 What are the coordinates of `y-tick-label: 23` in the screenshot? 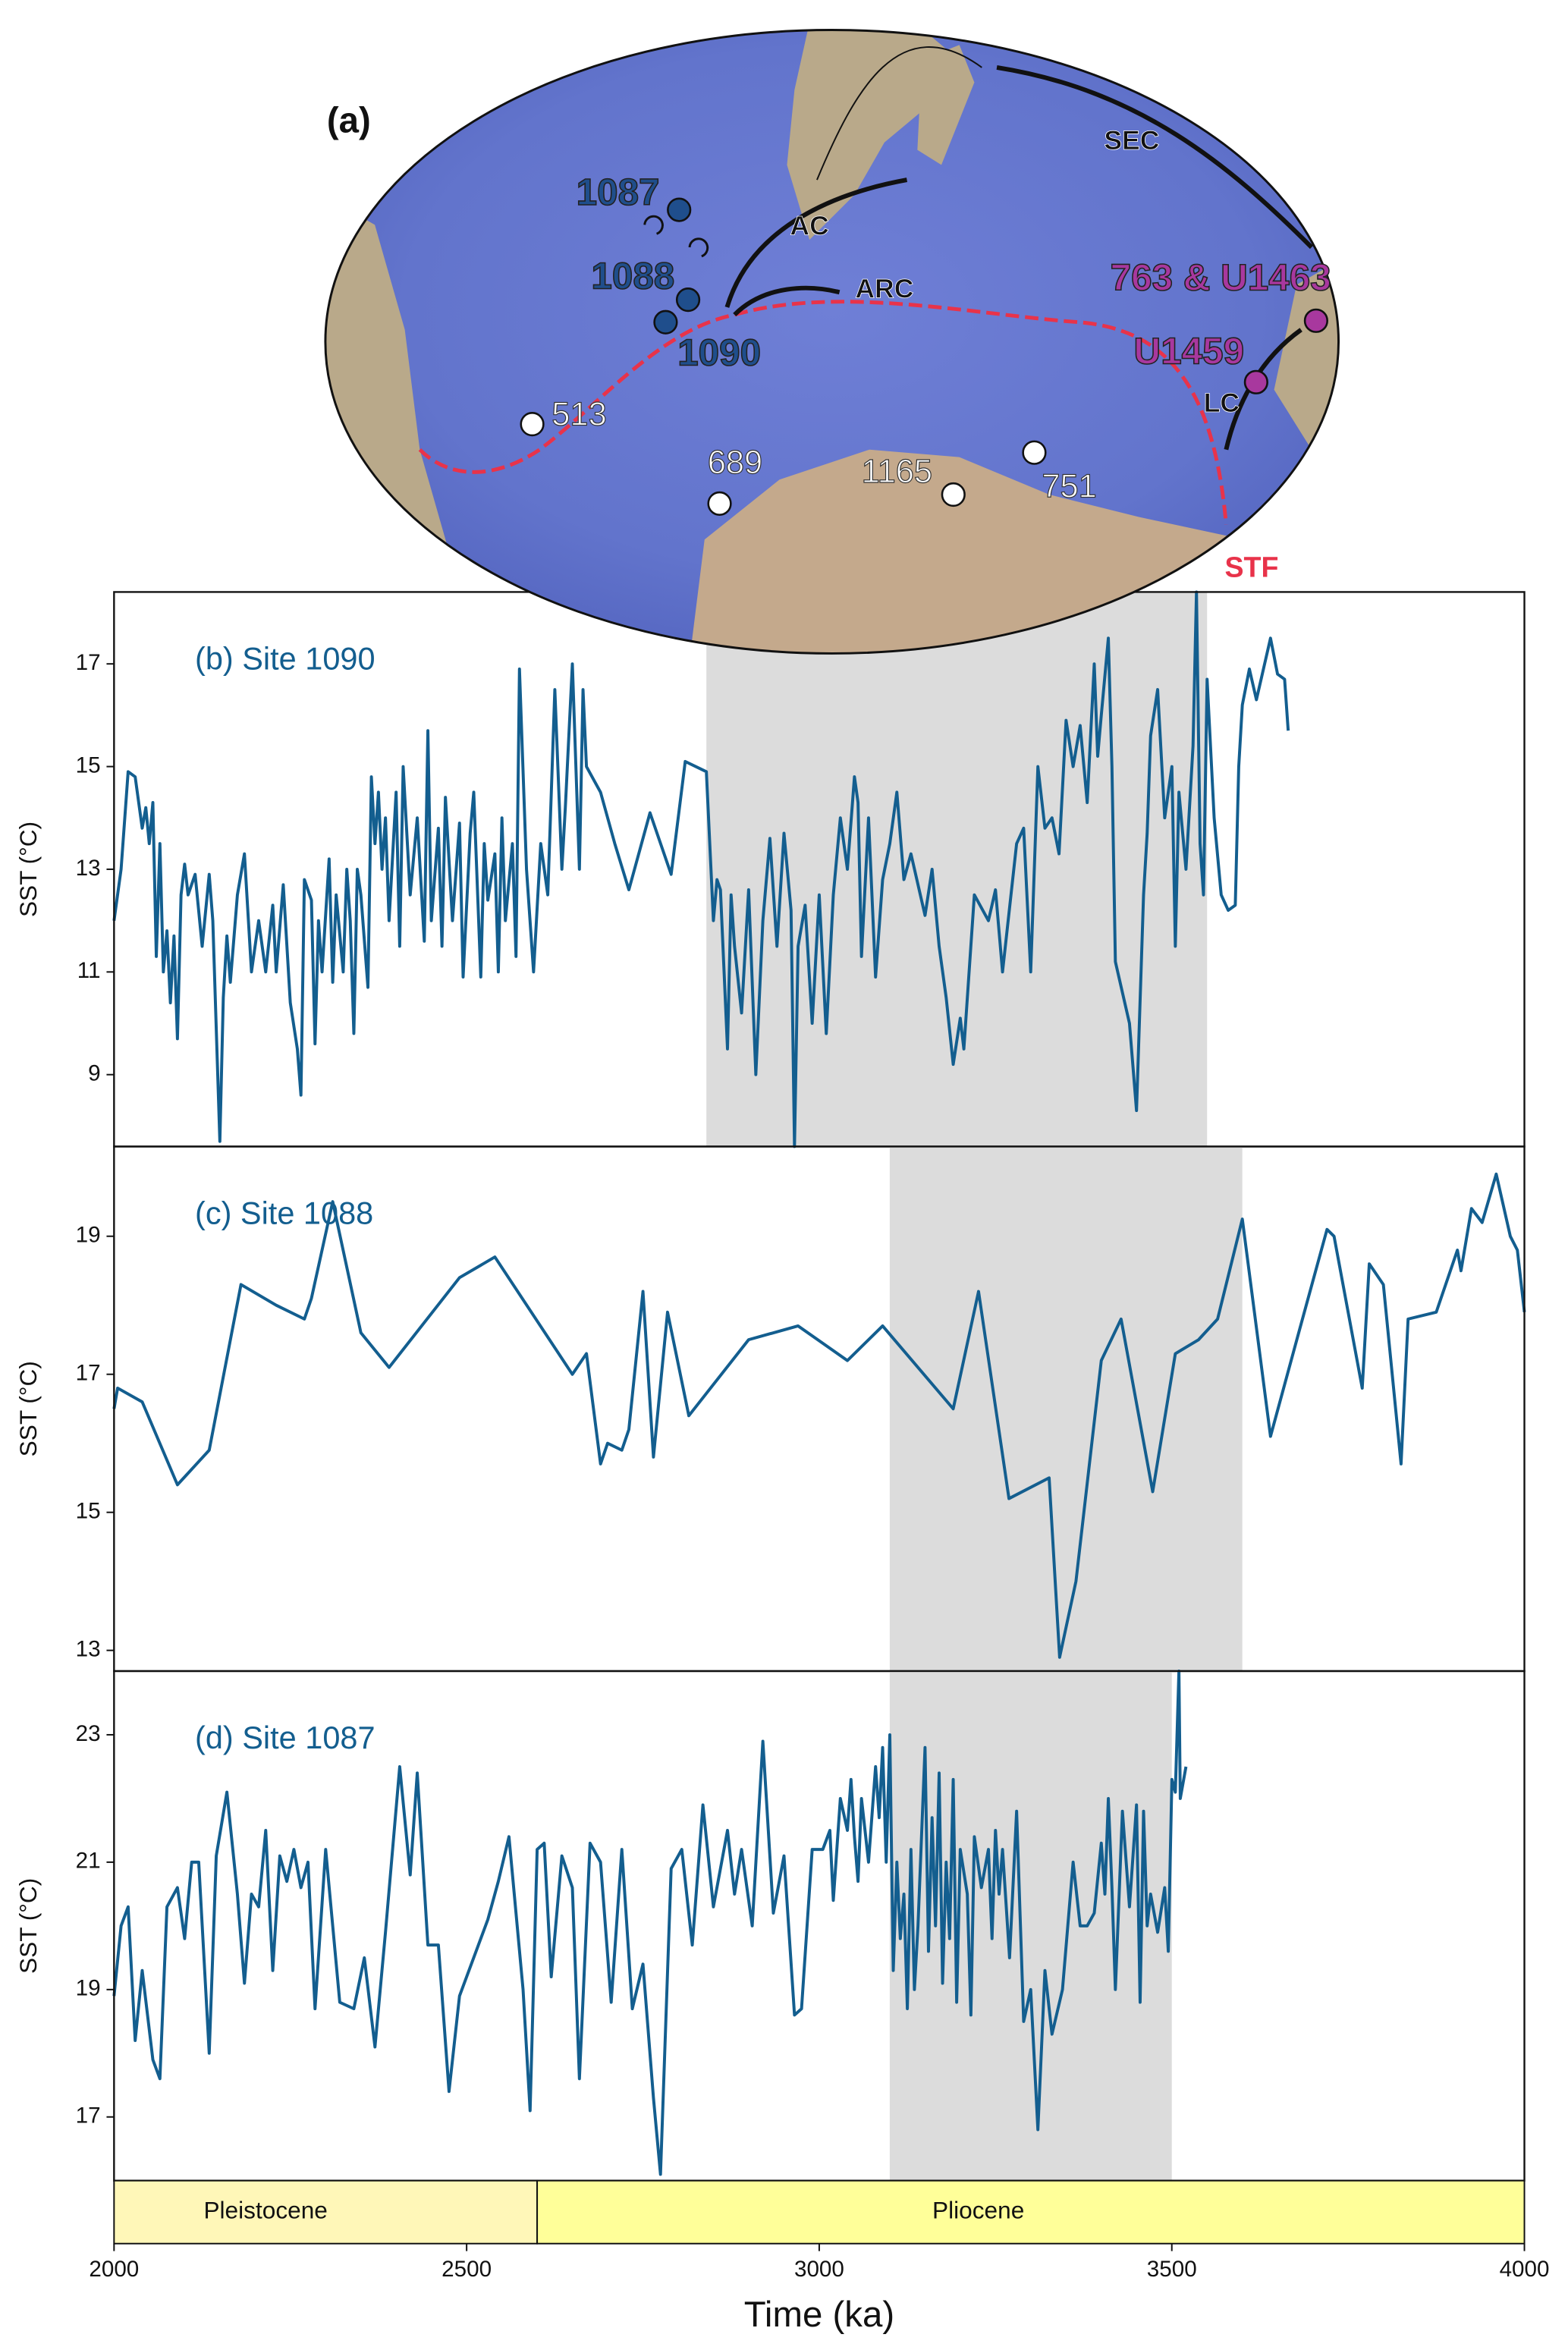 It's located at (88, 1733).